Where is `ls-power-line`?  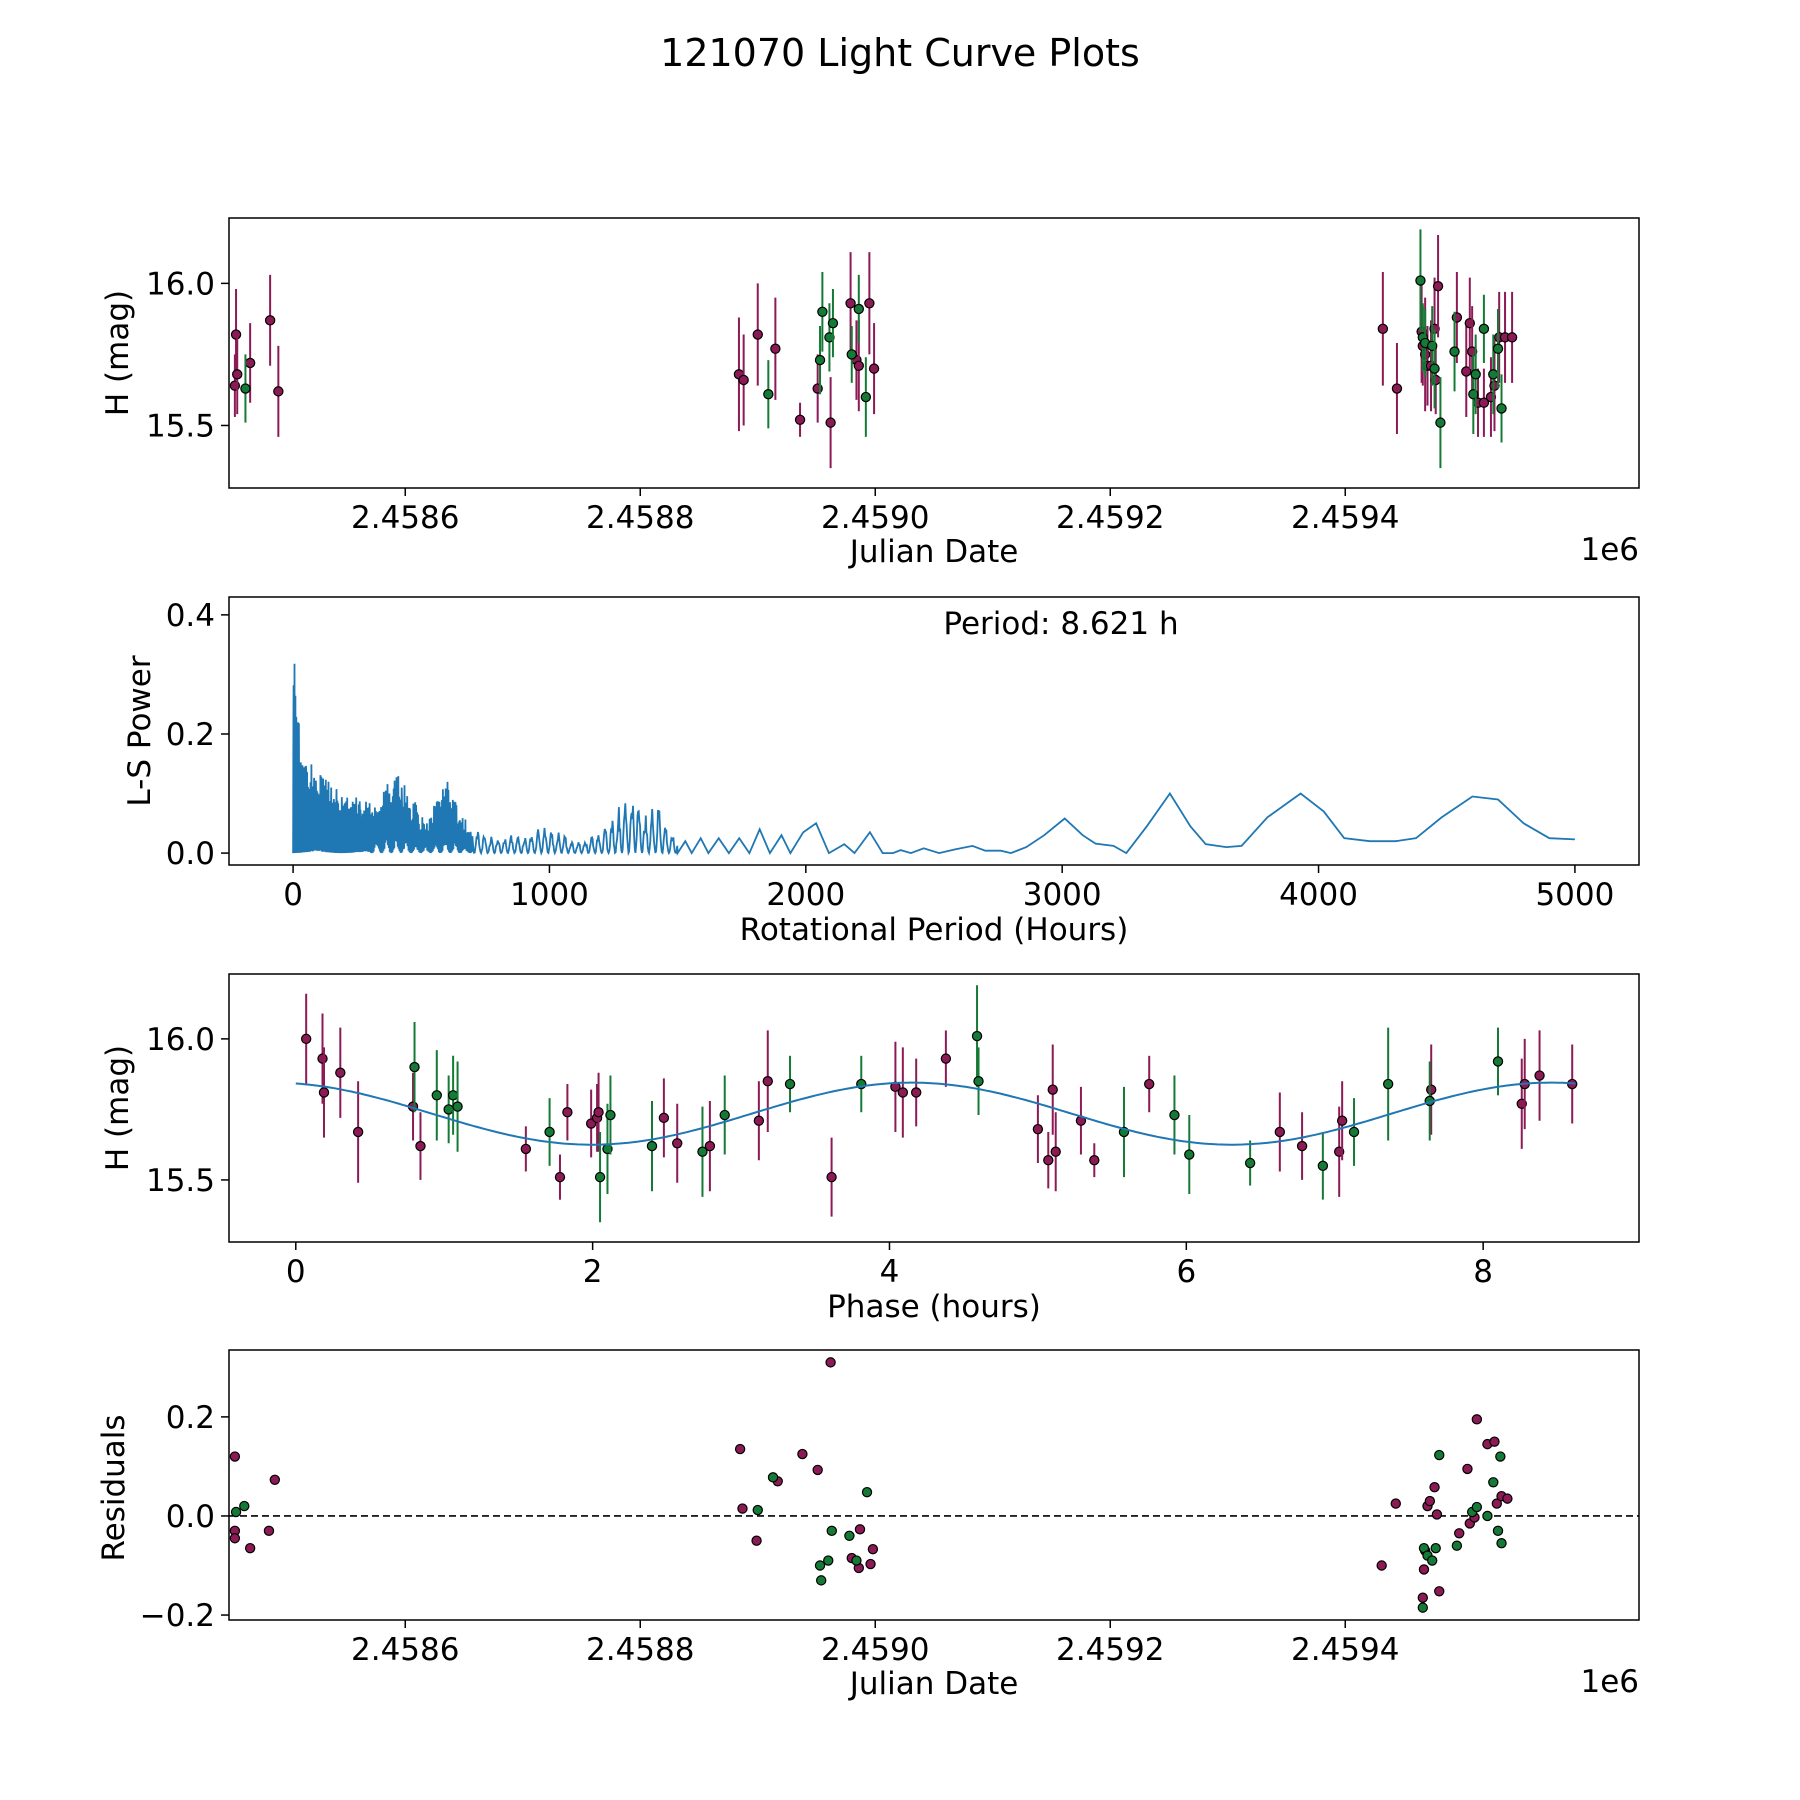
ls-power-line is located at coordinates (933, 760).